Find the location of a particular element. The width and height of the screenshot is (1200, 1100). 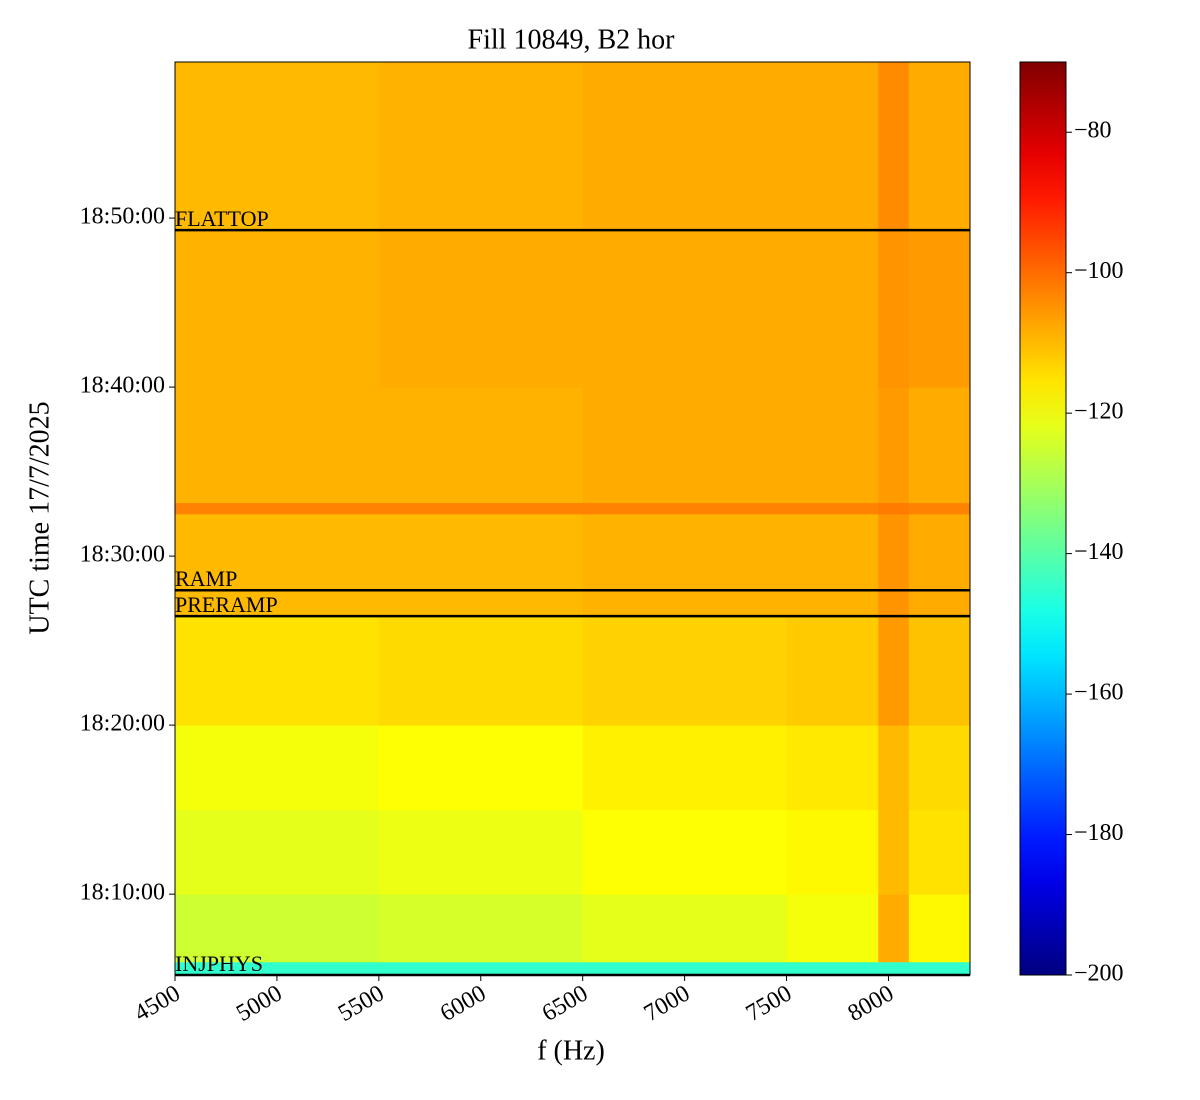

colorbar-tick-label: −120 is located at coordinates (1099, 412).